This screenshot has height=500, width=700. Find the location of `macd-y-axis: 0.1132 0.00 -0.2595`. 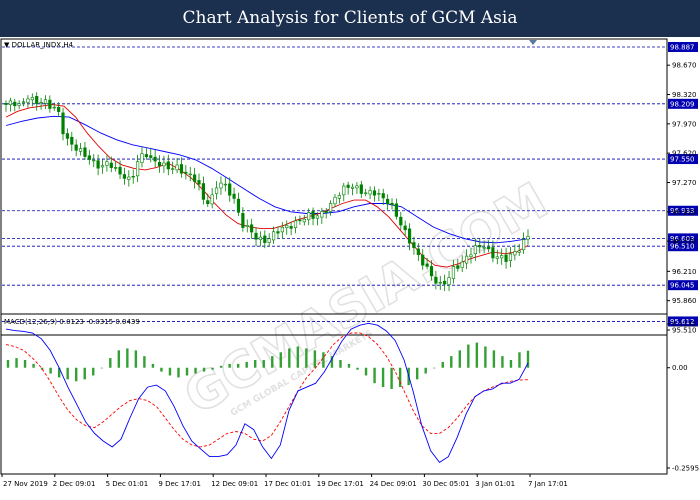

macd-y-axis: 0.1132 0.00 -0.2595 is located at coordinates (683, 397).